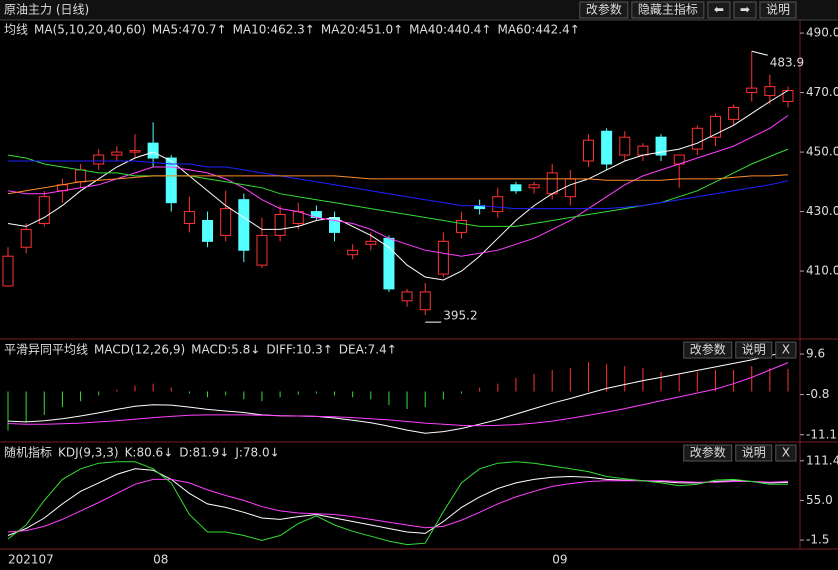 The image size is (838, 570). I want to click on y-tick-label: -1.5, so click(817, 540).